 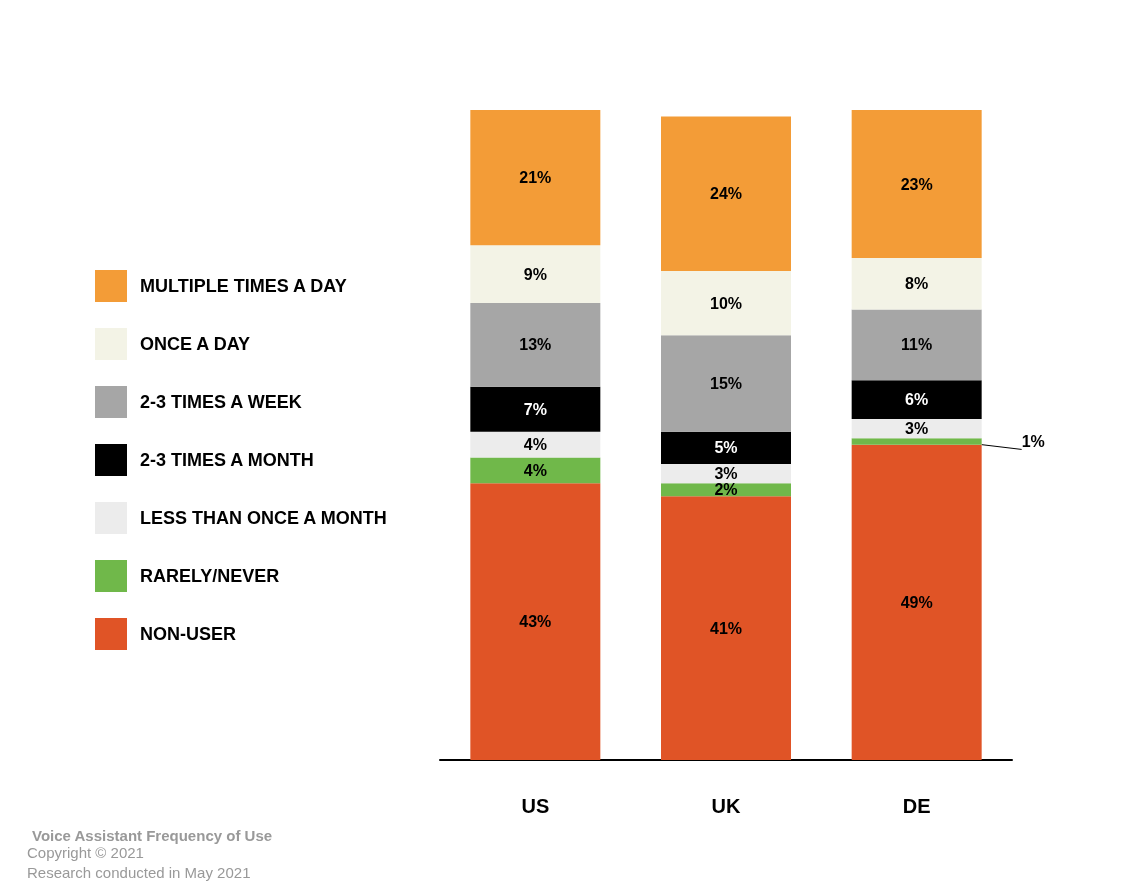 I want to click on text: Copyright © 2021, so click(x=85, y=852).